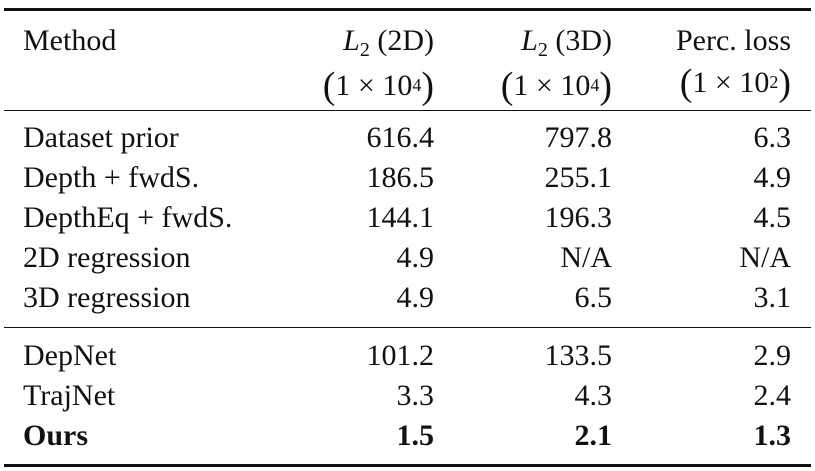  I want to click on bottom-rule, so click(407, 465).